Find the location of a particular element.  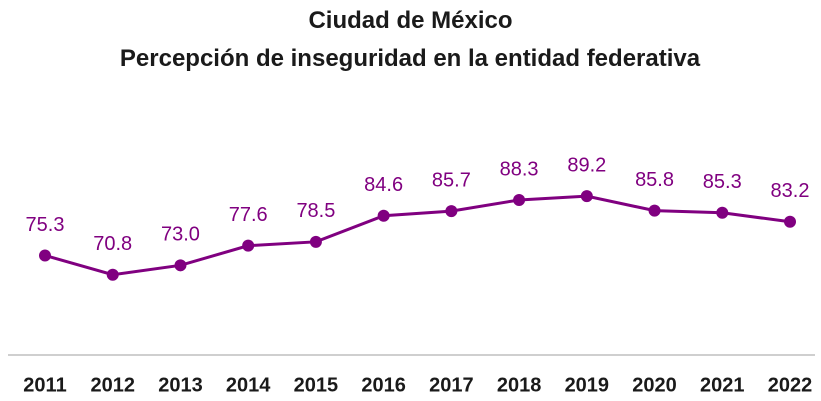

data-label: 88.3 is located at coordinates (519, 169).